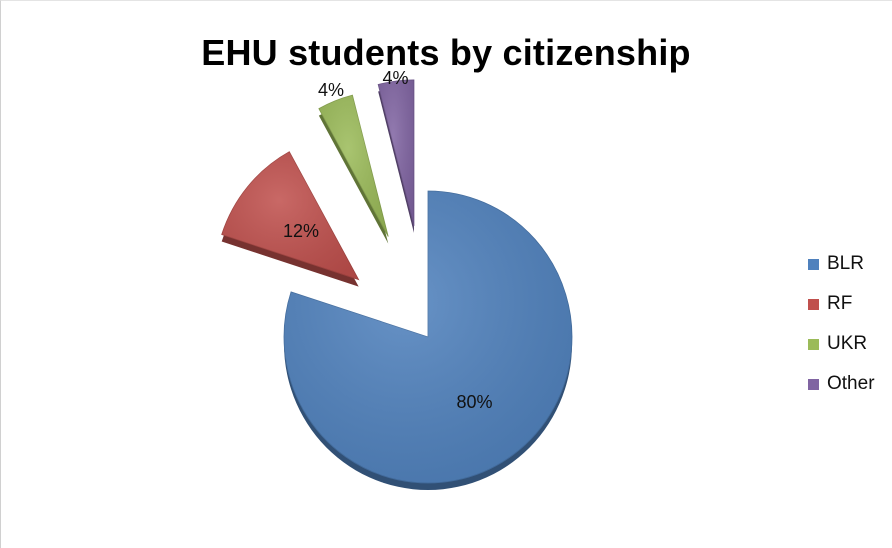 The width and height of the screenshot is (892, 548). I want to click on legend-label-other: Other, so click(851, 383).